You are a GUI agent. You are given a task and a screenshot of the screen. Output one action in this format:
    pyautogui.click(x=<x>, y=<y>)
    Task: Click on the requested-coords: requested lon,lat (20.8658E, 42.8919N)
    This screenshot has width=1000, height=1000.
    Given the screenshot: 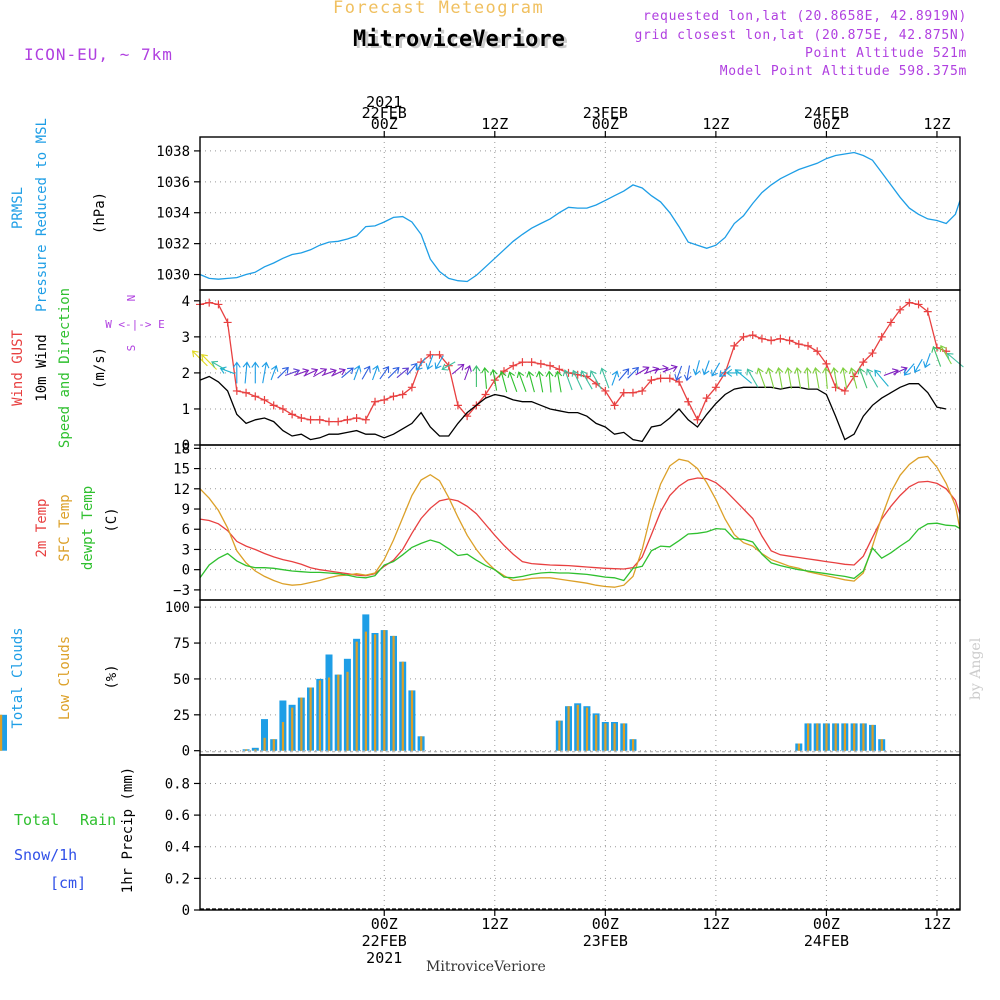 What is the action you would take?
    pyautogui.click(x=804, y=16)
    